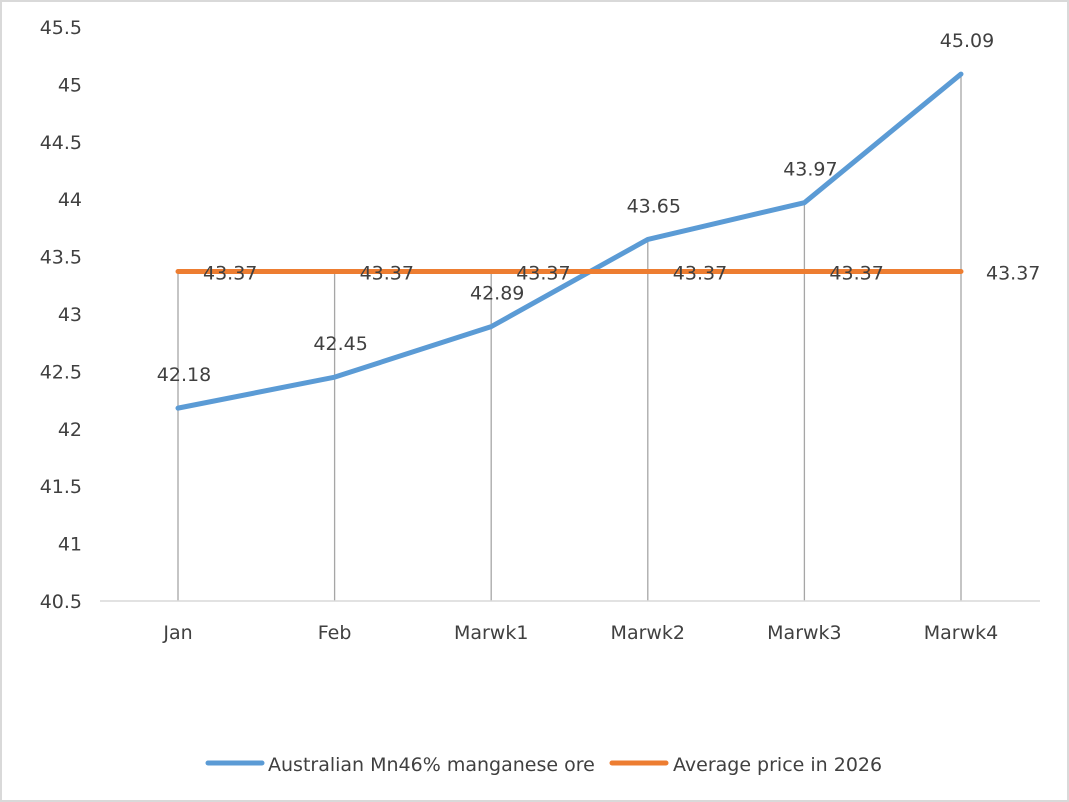 The image size is (1069, 802). What do you see at coordinates (335, 633) in the screenshot?
I see `x-tick-label: Feb` at bounding box center [335, 633].